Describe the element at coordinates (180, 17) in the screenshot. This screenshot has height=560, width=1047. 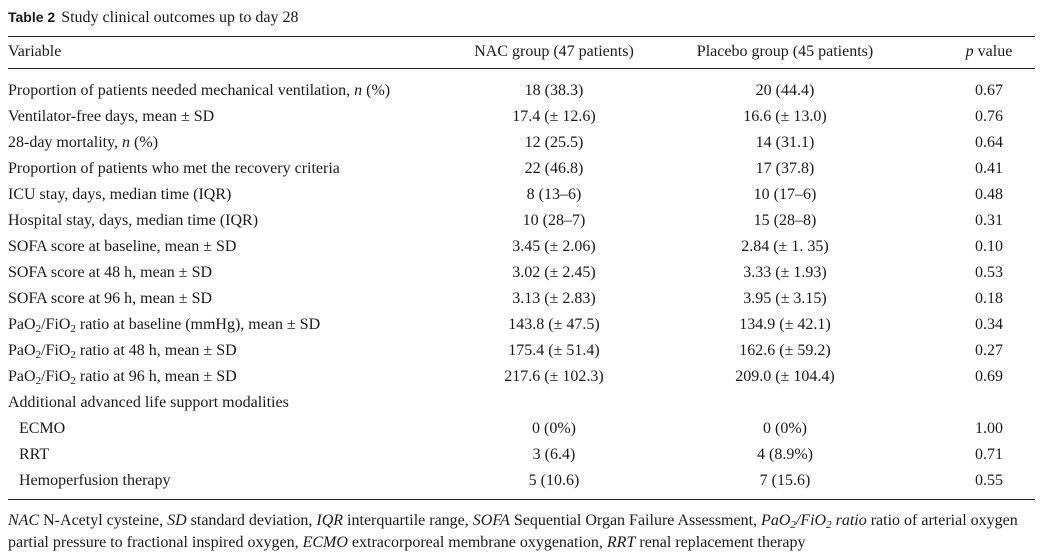
I see `table-title: Study clinical outcomes up to day 28` at that location.